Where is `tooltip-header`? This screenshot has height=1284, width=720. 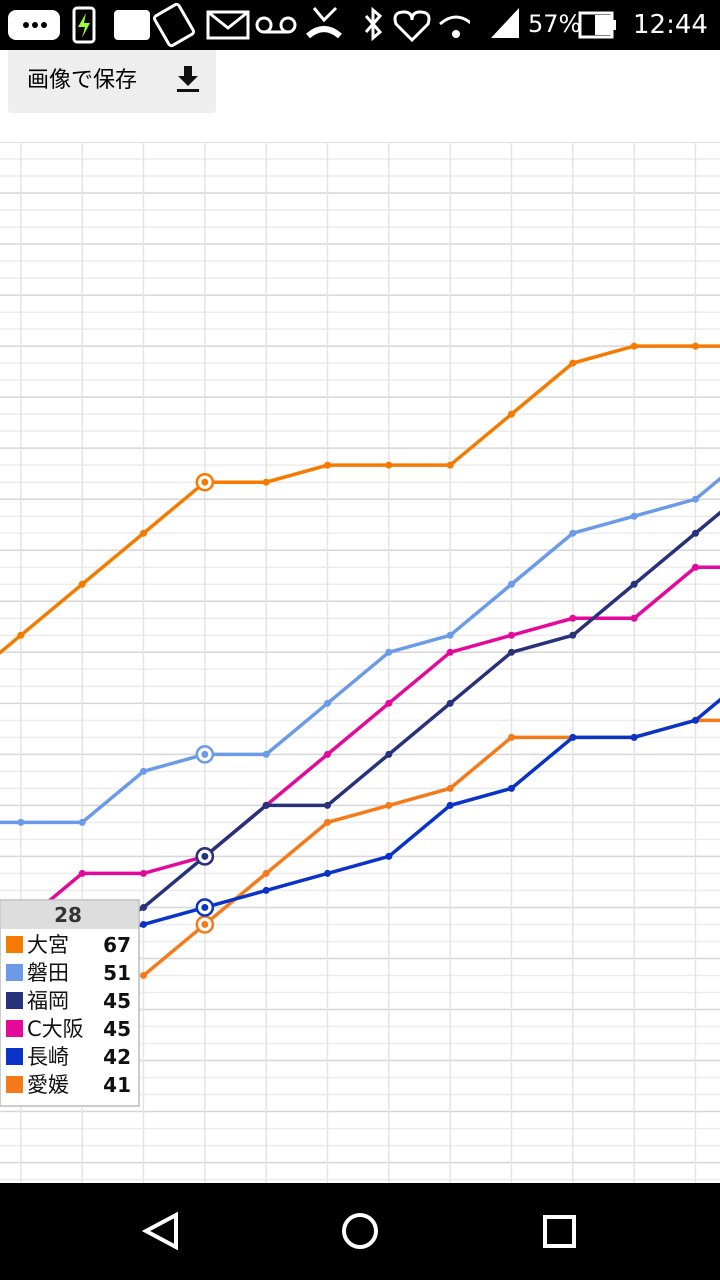
tooltip-header is located at coordinates (69, 915).